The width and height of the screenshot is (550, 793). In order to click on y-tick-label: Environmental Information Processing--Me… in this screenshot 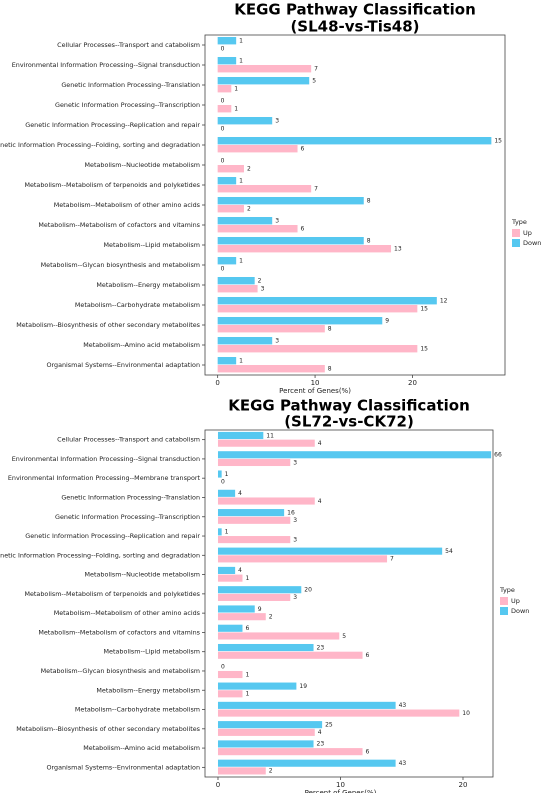, I will do `click(104, 478)`.